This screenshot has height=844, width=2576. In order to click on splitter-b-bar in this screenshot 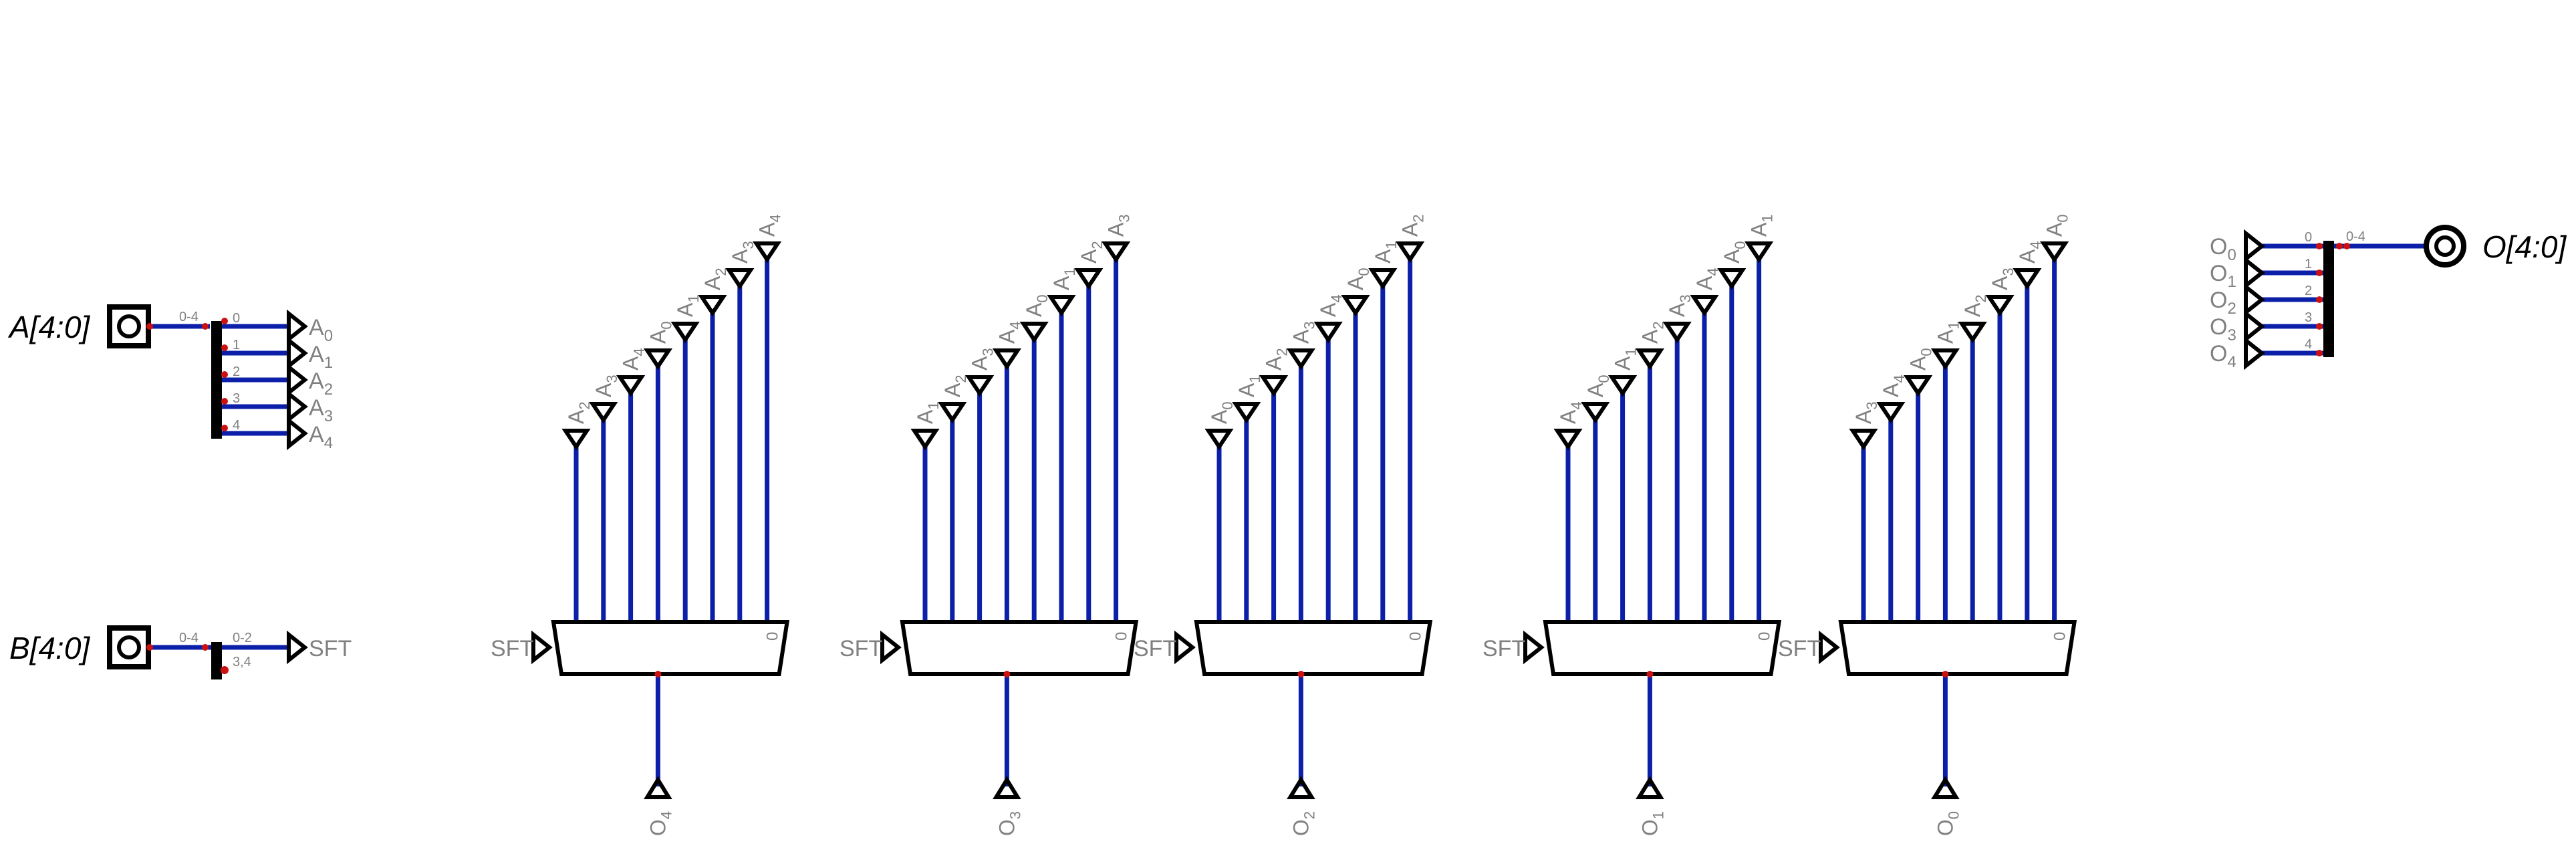, I will do `click(217, 660)`.